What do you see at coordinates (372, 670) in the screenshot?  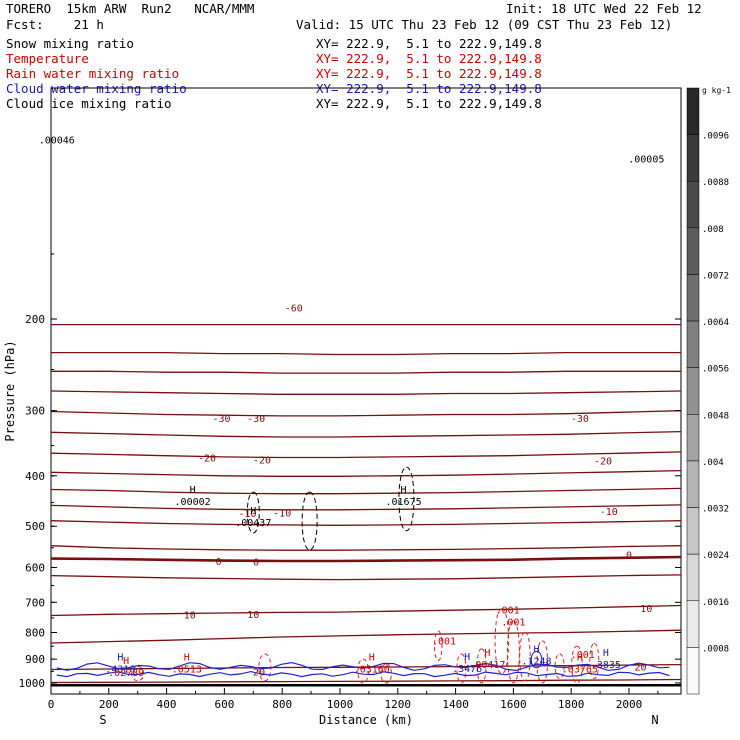 I see `max-value-label: .03160` at bounding box center [372, 670].